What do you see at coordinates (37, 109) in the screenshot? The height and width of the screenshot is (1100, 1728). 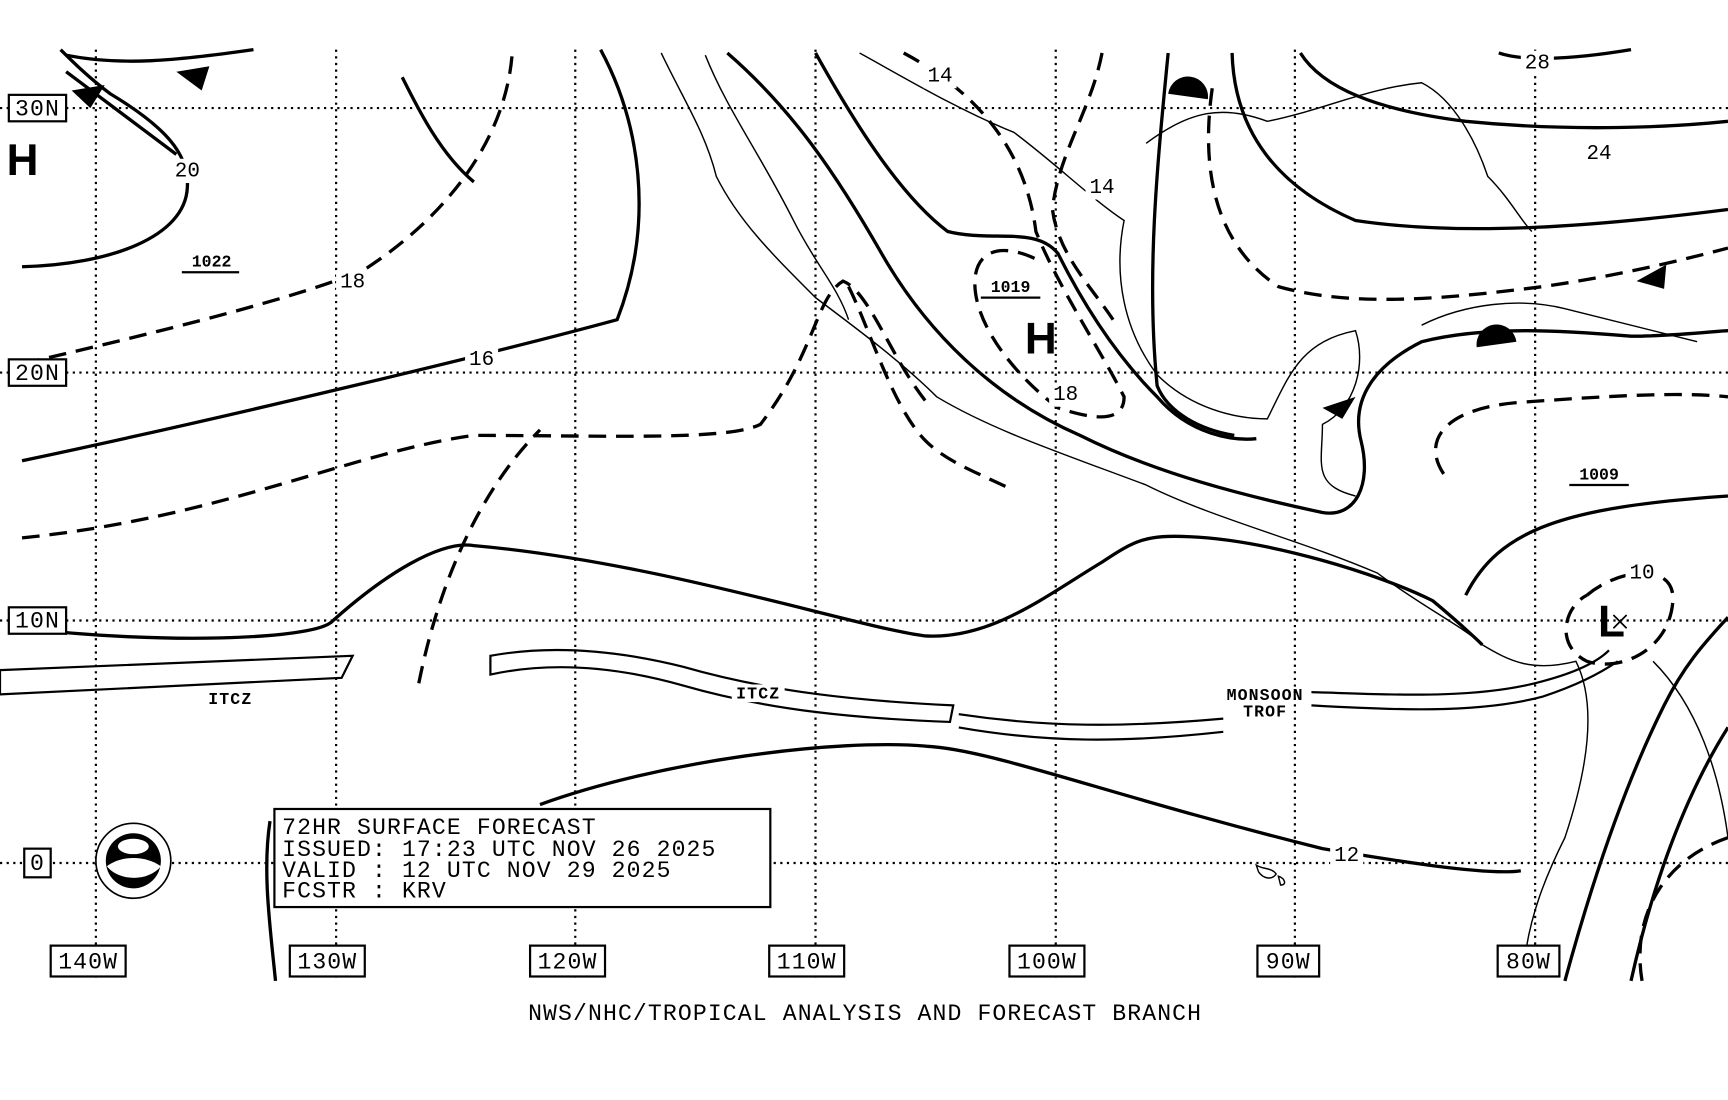 I see `lat-label: 30N` at bounding box center [37, 109].